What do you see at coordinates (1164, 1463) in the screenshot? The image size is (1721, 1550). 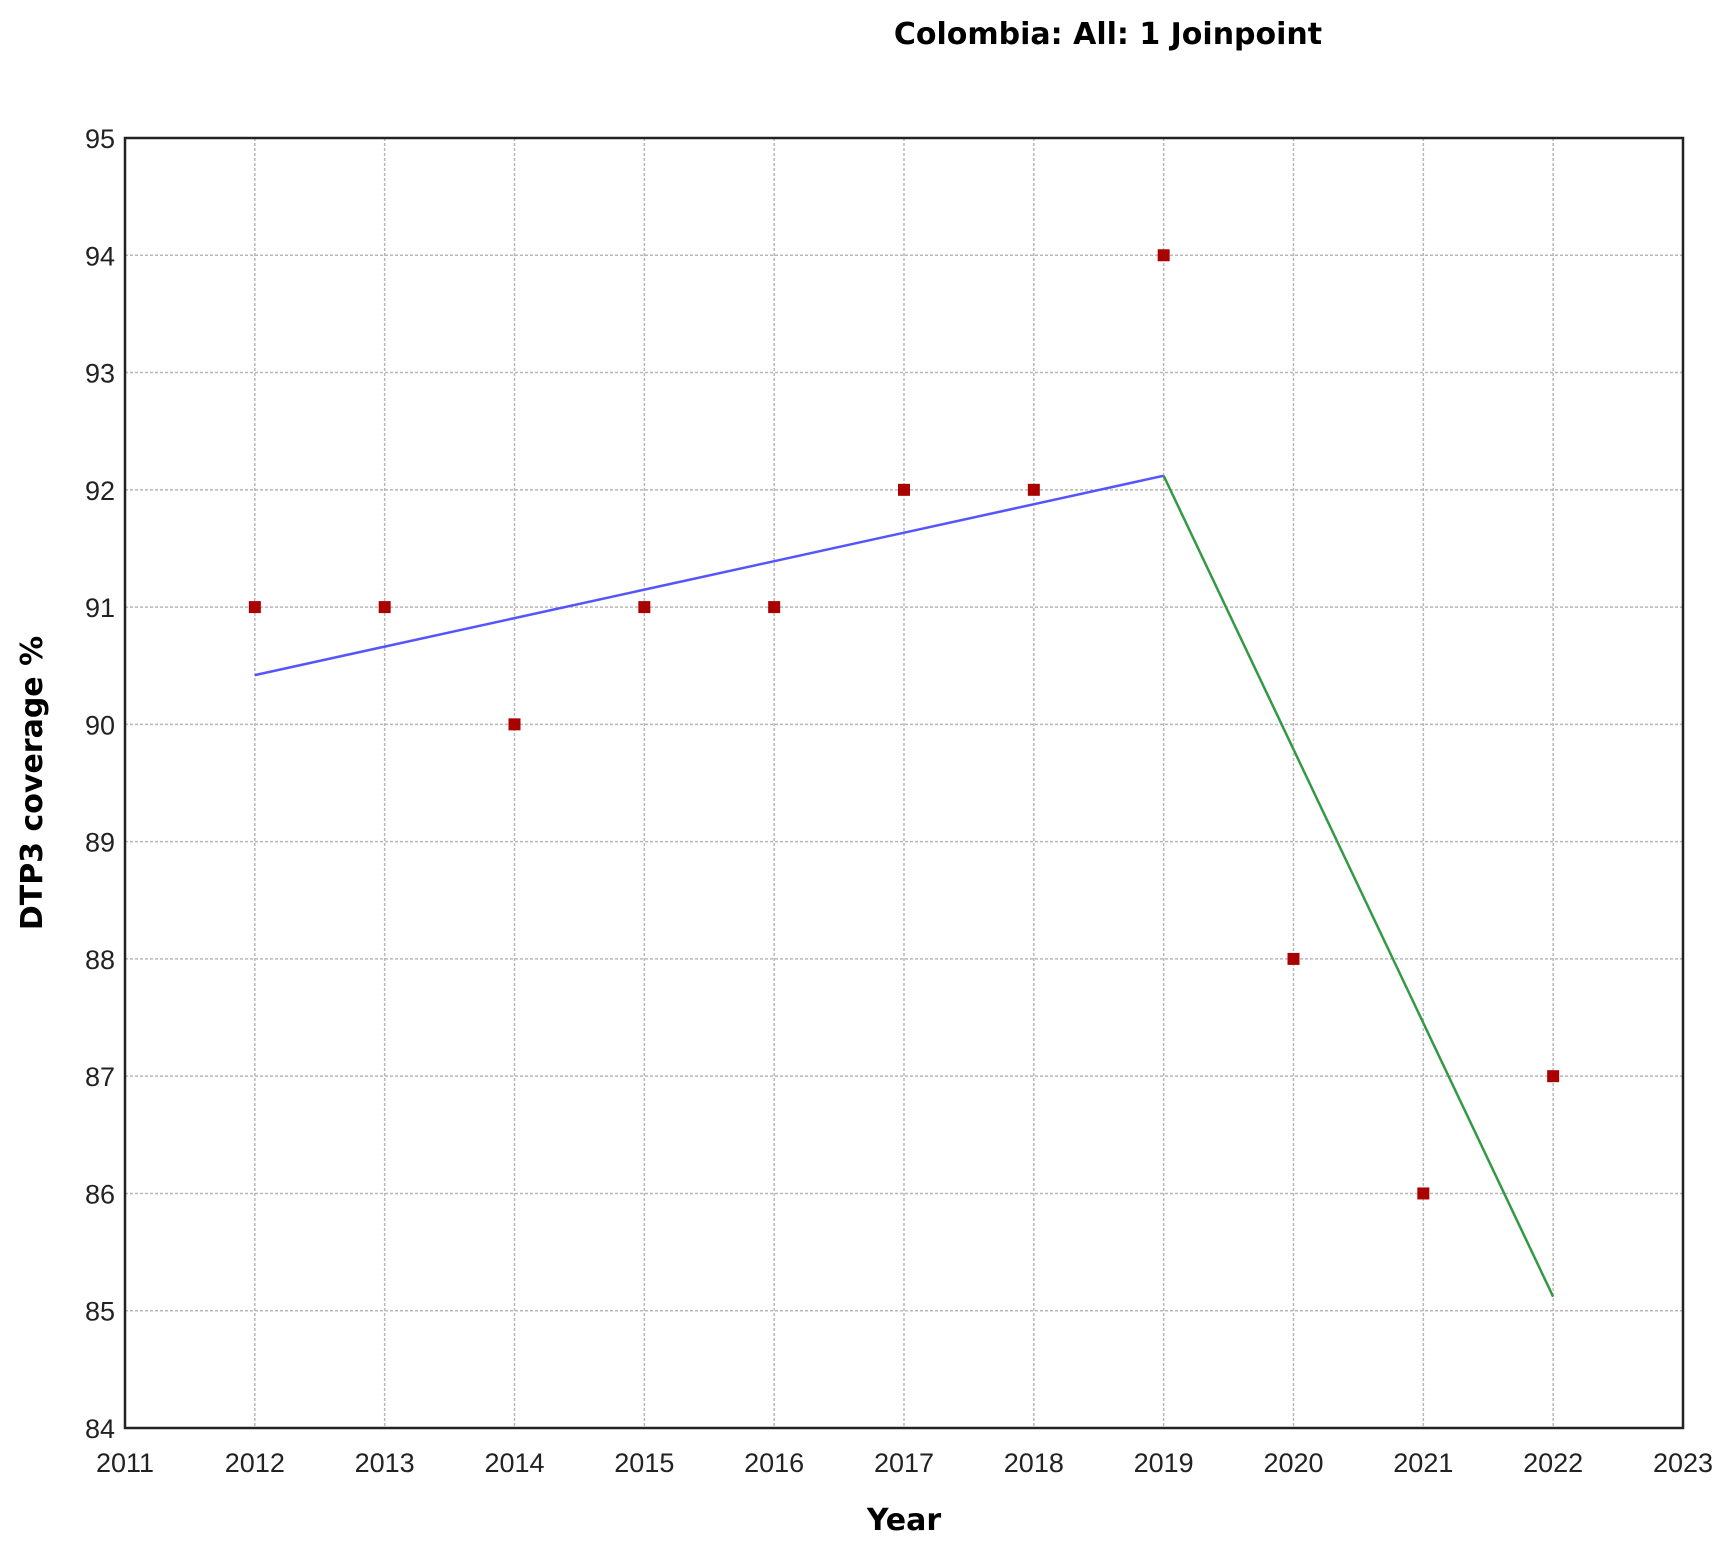 I see `x-tick-label: 2019` at bounding box center [1164, 1463].